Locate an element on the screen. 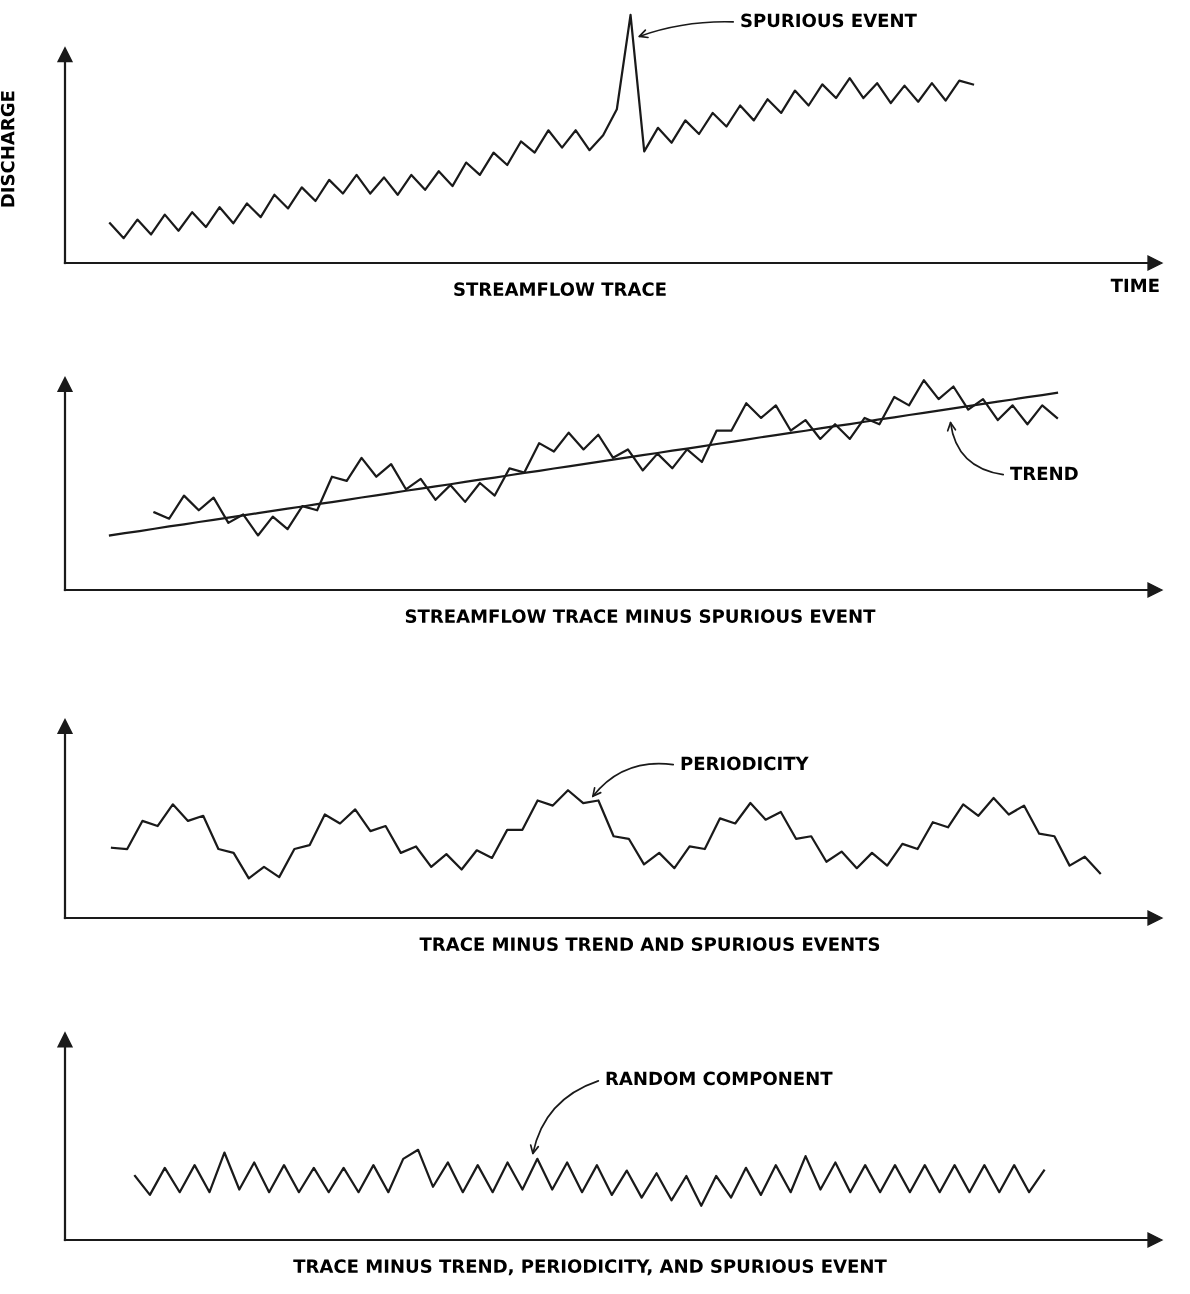  y-axis-title: DISCHARGE is located at coordinates (7, 149).